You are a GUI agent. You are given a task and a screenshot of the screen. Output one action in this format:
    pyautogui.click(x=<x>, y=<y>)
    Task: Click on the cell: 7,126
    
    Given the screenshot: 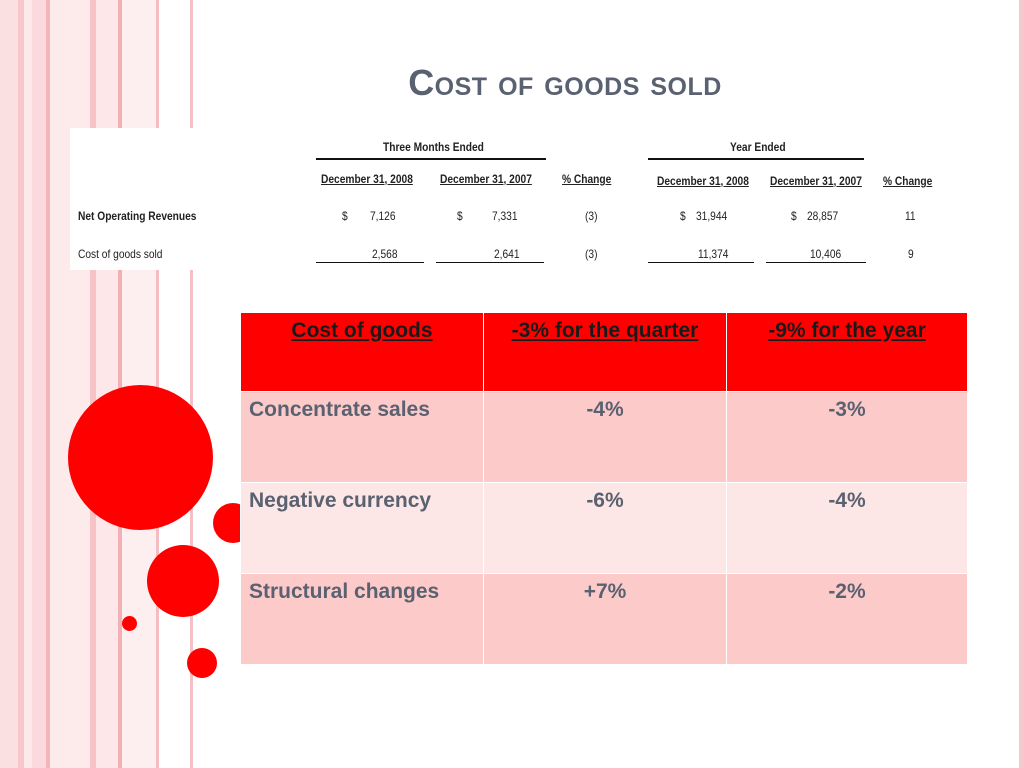 What is the action you would take?
    pyautogui.click(x=383, y=216)
    